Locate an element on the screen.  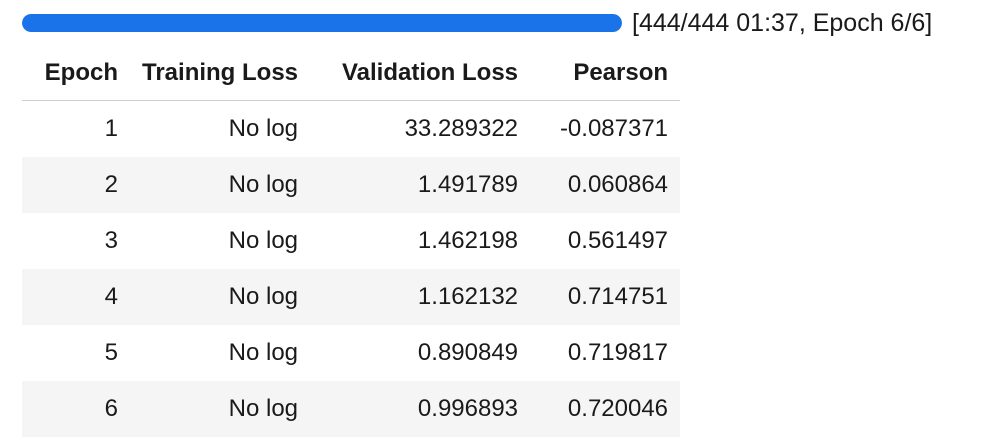
cell-validation-loss: 1.462198 is located at coordinates (468, 240).